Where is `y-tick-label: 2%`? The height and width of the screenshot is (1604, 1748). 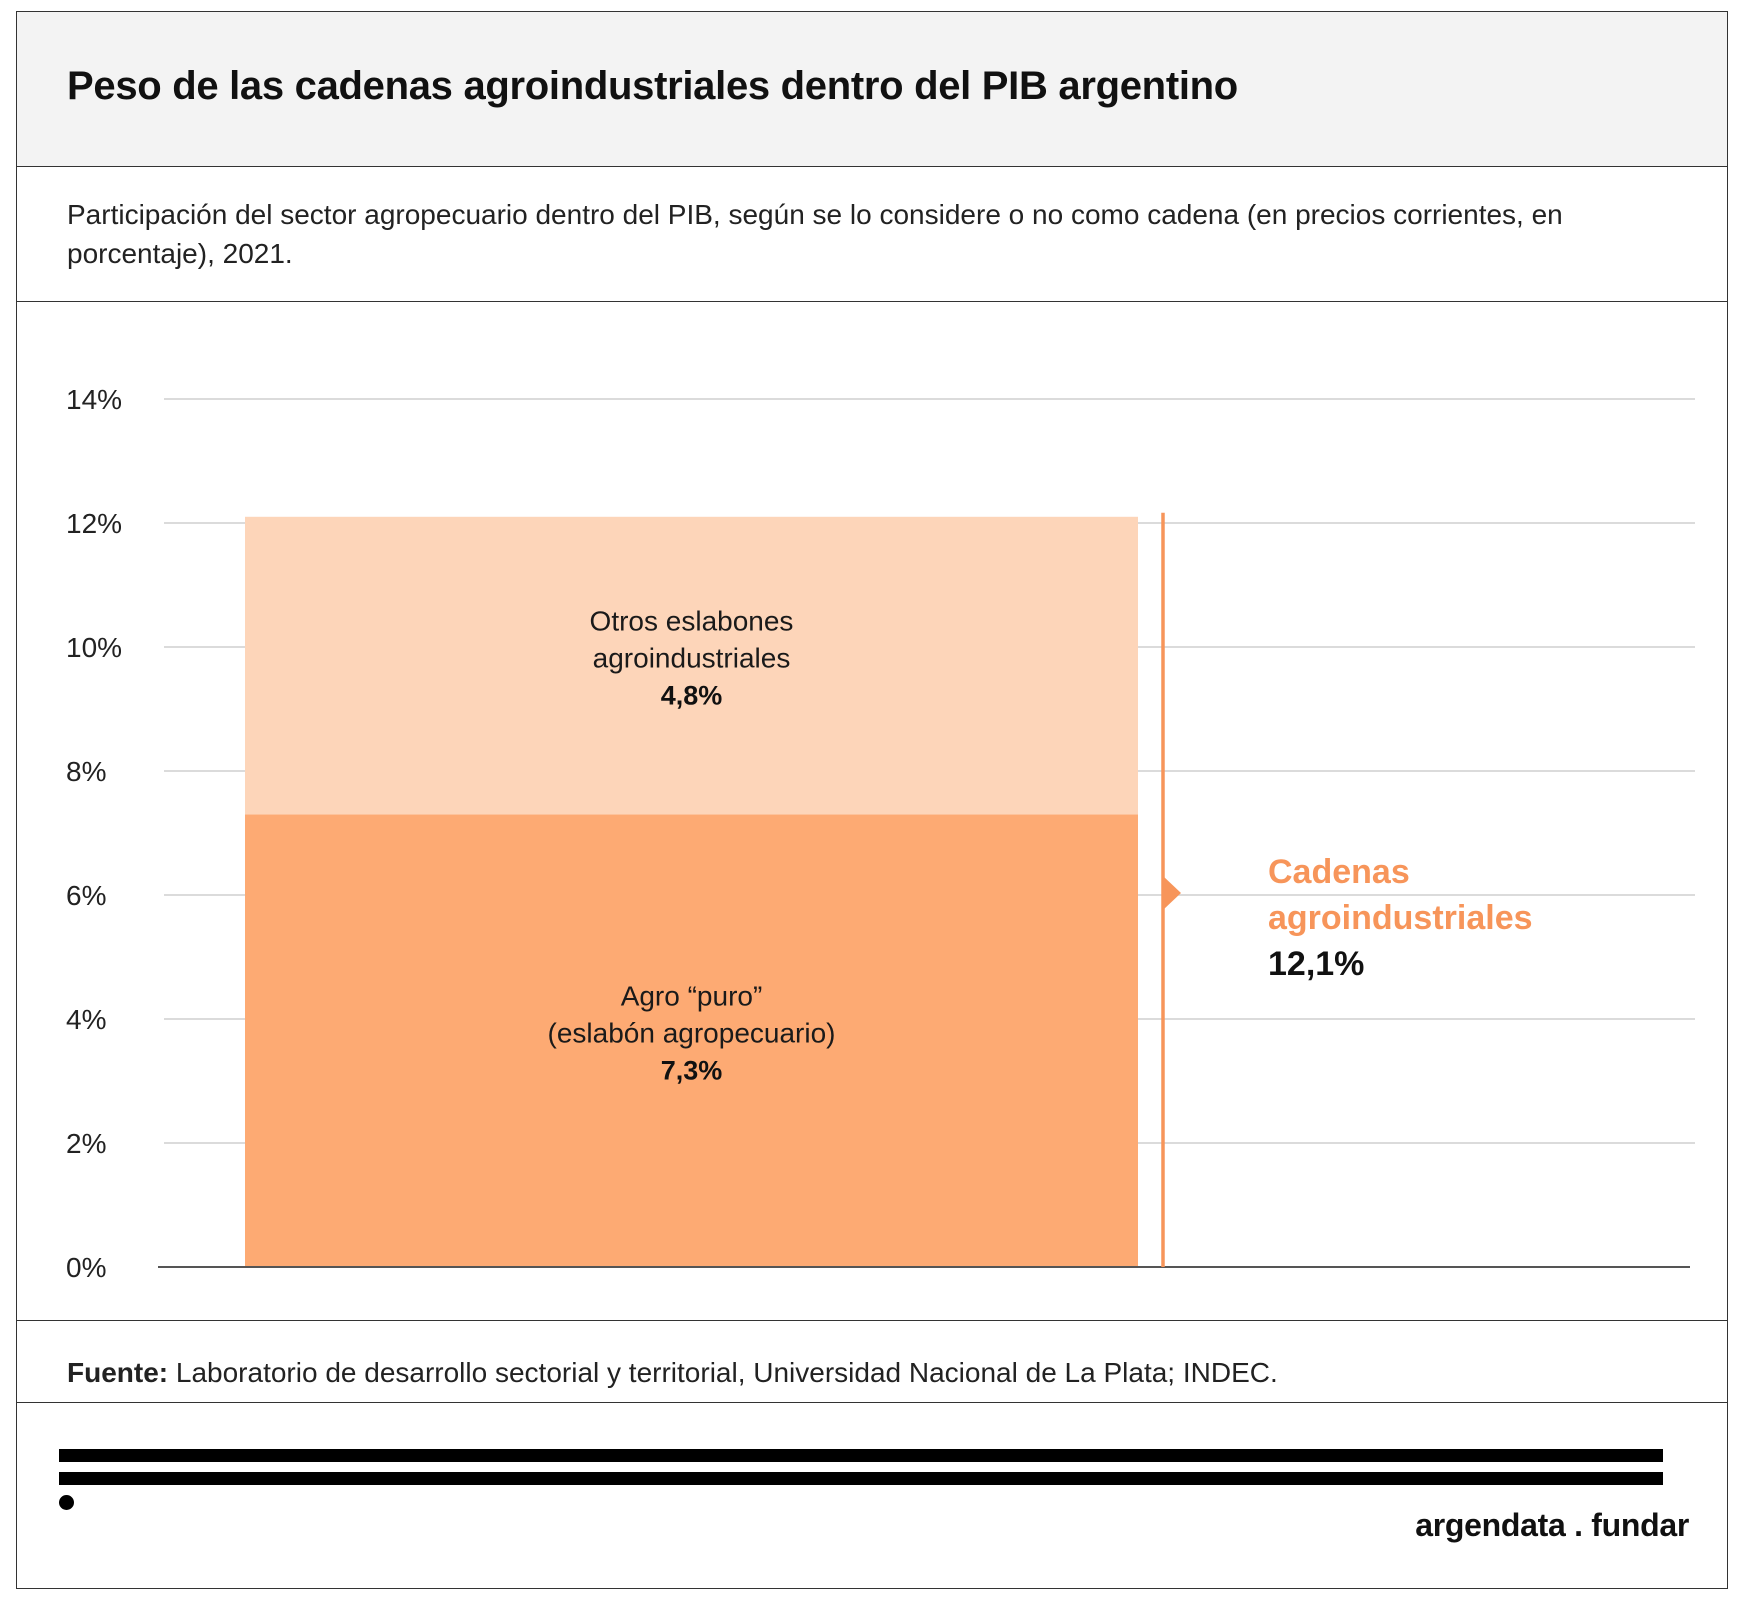 y-tick-label: 2% is located at coordinates (86, 1143).